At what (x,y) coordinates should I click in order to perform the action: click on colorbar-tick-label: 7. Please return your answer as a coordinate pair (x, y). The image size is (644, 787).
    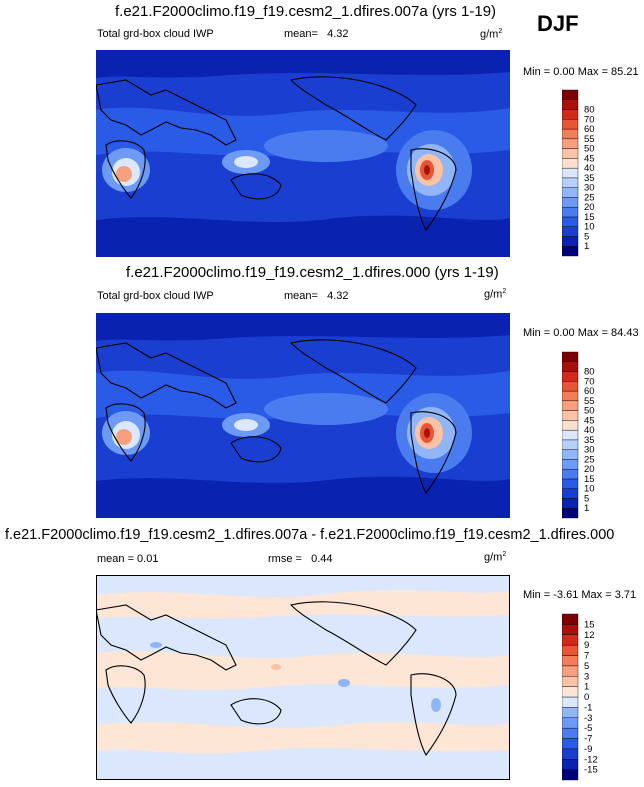
    Looking at the image, I should click on (586, 656).